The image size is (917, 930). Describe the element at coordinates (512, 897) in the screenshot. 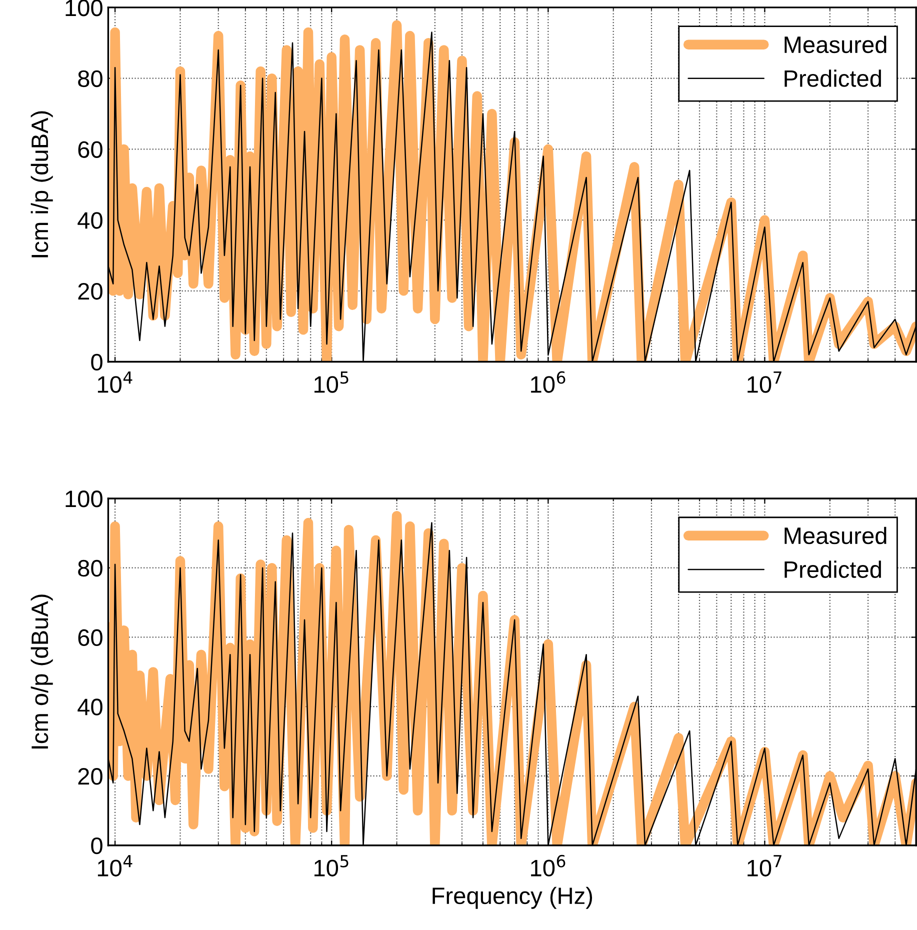

I see `x-axis-title: Frequency (Hz)` at that location.